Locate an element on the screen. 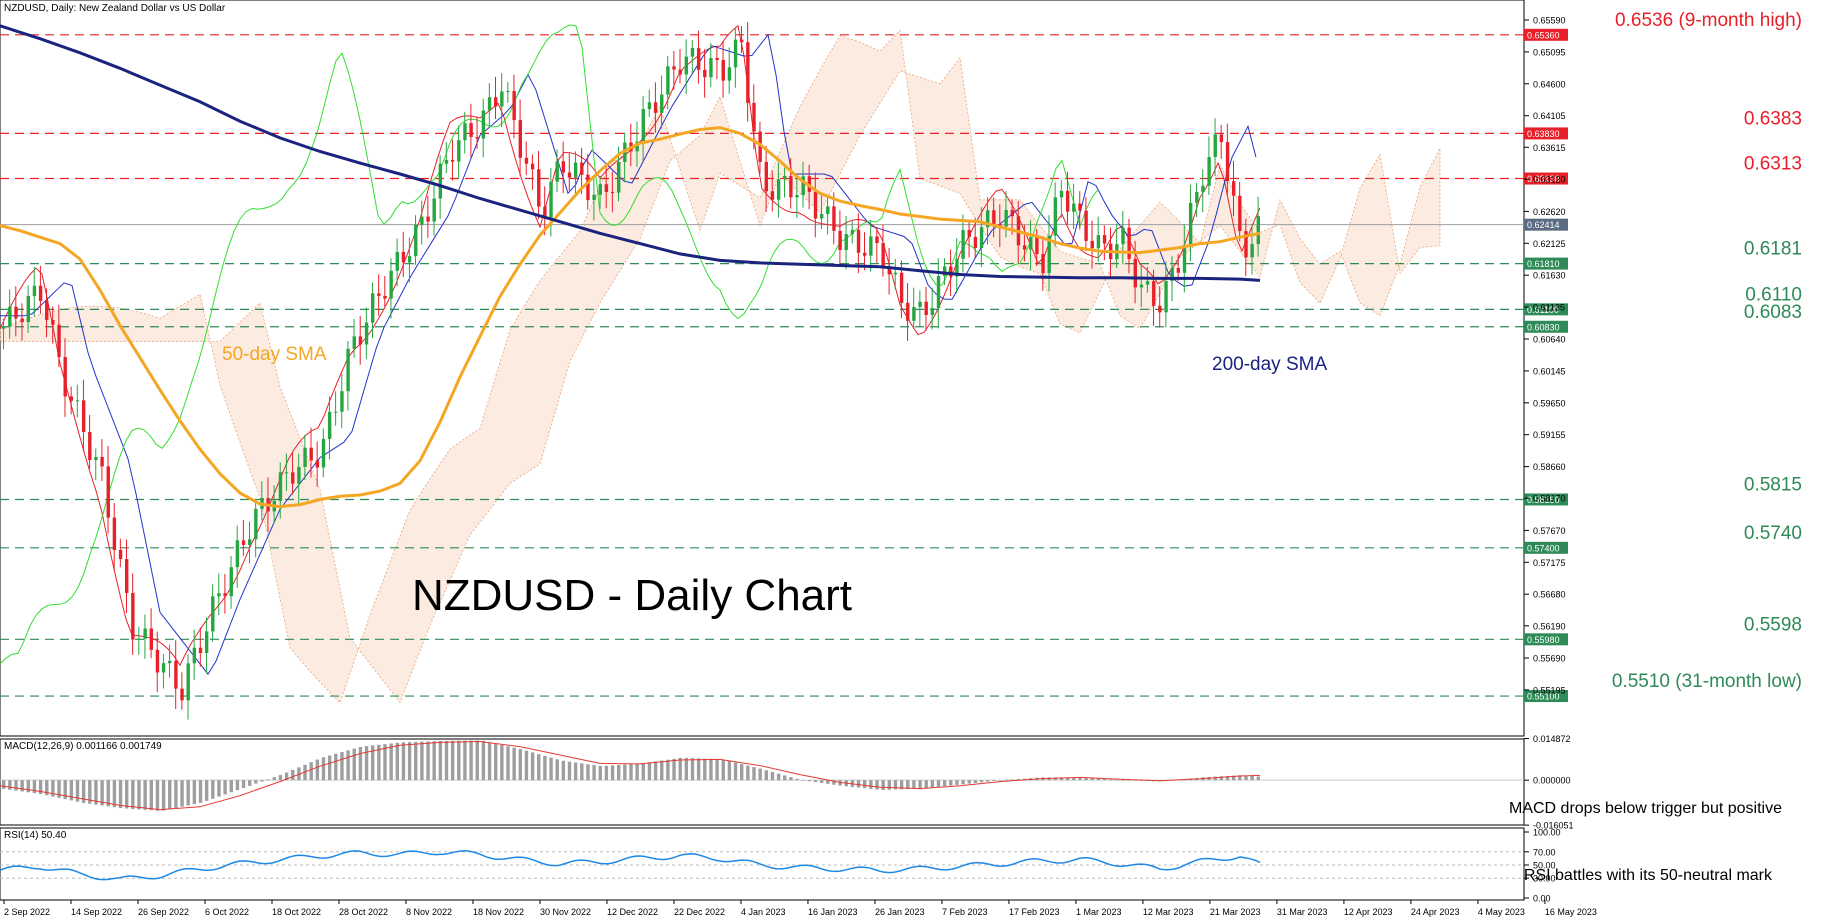  x-tick-label: 26 Sep 2022 is located at coordinates (163, 912).